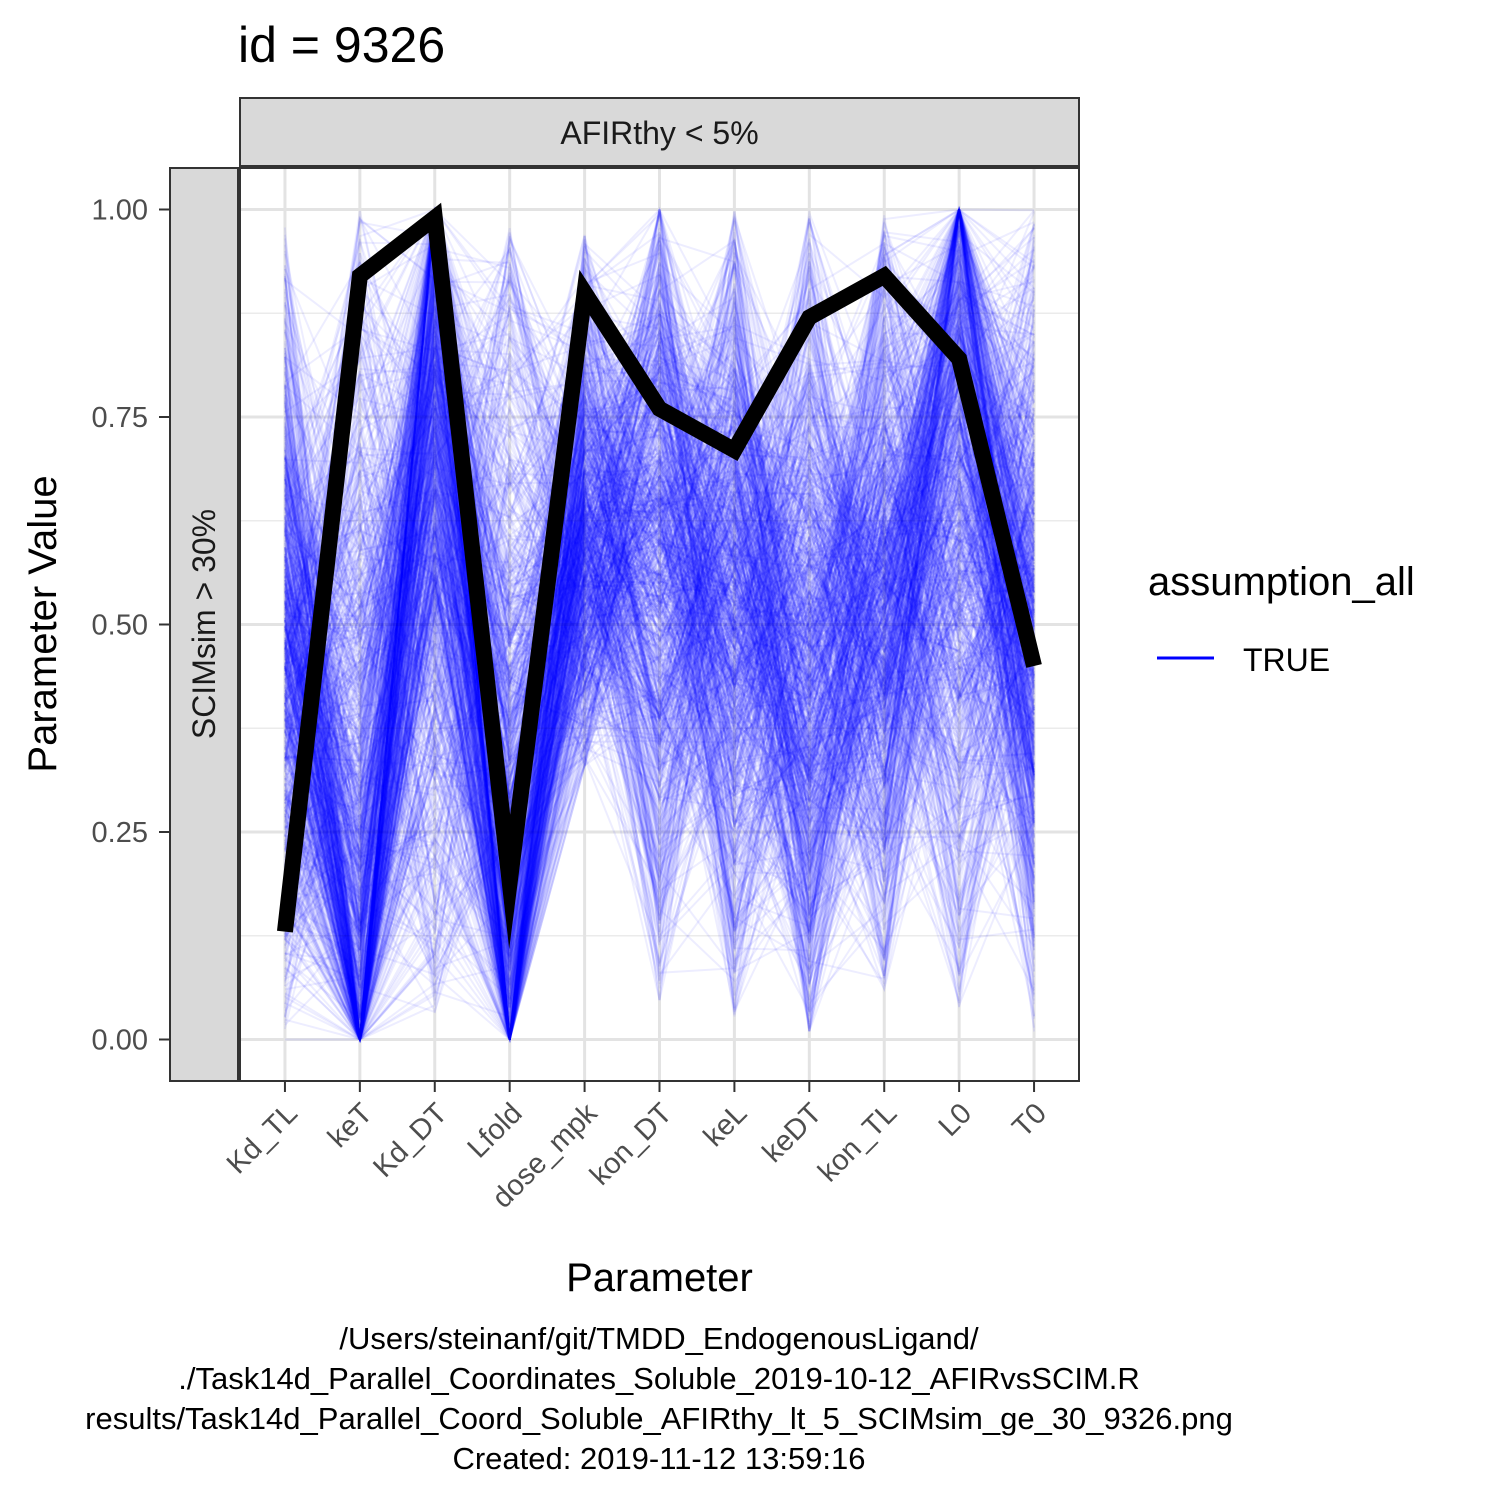  Describe the element at coordinates (204, 624) in the screenshot. I see `facet-strip-left-label: SCIMsim > 30%` at that location.